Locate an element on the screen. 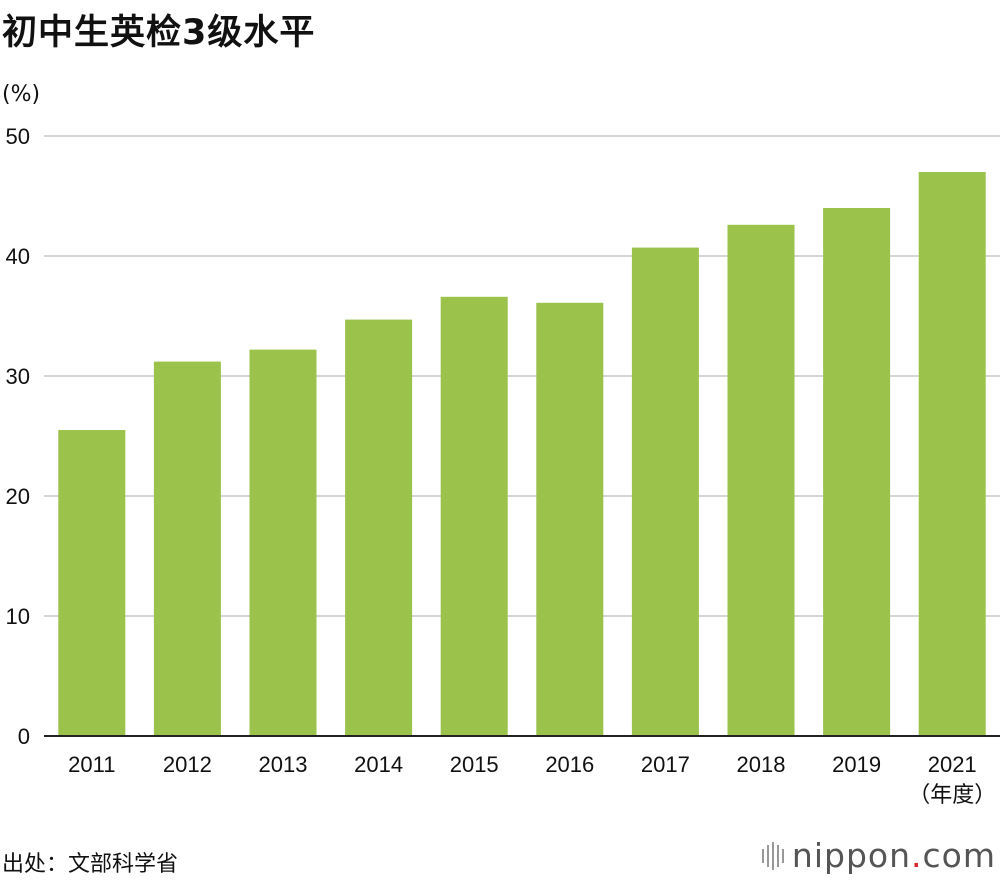  x-tick-label: 2012 is located at coordinates (187, 764).